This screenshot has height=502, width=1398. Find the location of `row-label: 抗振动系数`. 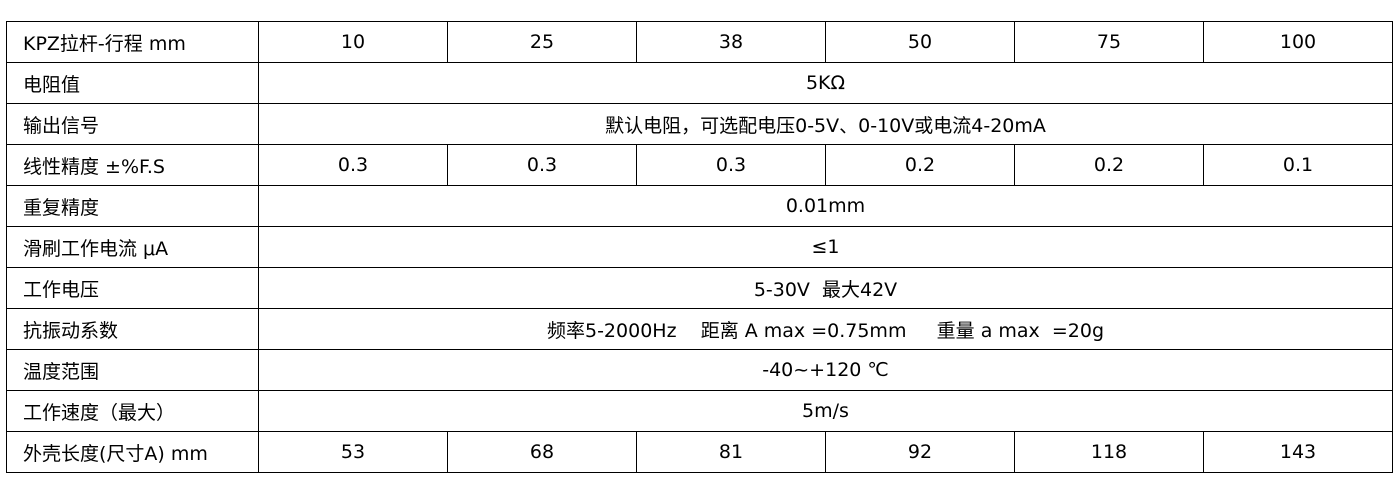

row-label: 抗振动系数 is located at coordinates (132, 329).